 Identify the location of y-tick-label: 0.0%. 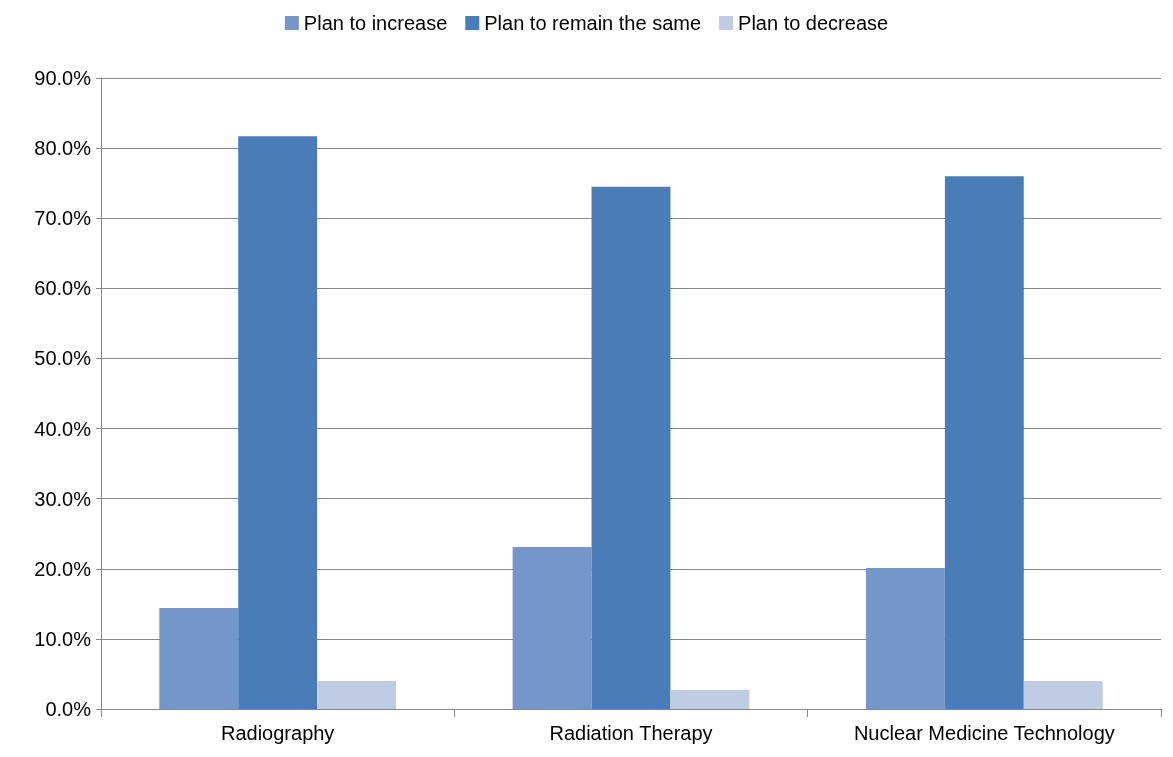
(68, 709).